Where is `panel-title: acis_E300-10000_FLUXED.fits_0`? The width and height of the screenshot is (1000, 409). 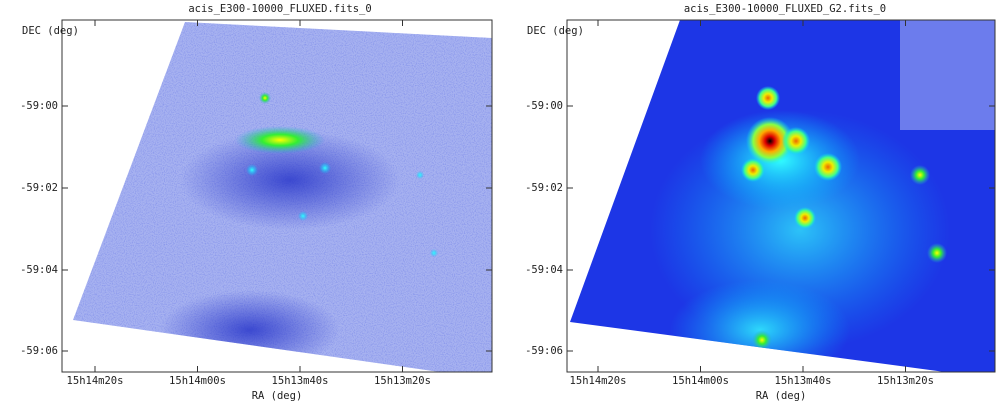
panel-title: acis_E300-10000_FLUXED.fits_0 is located at coordinates (279, 9).